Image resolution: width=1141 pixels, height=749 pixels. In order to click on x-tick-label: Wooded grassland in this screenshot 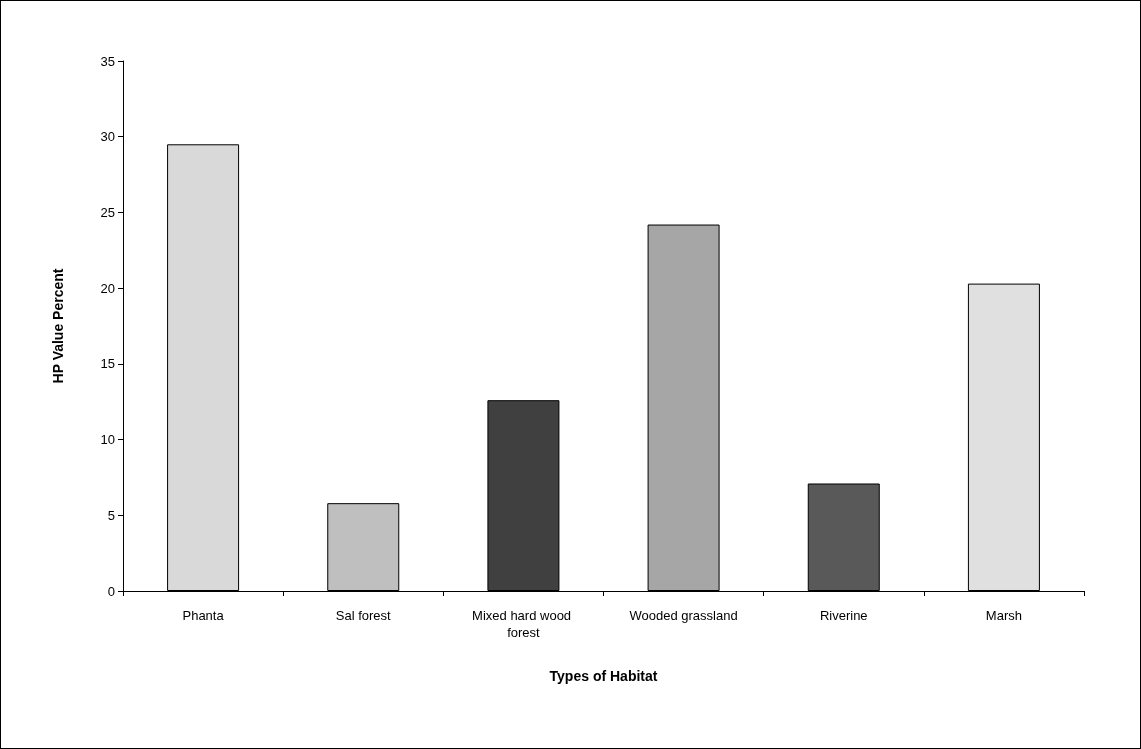, I will do `click(683, 615)`.